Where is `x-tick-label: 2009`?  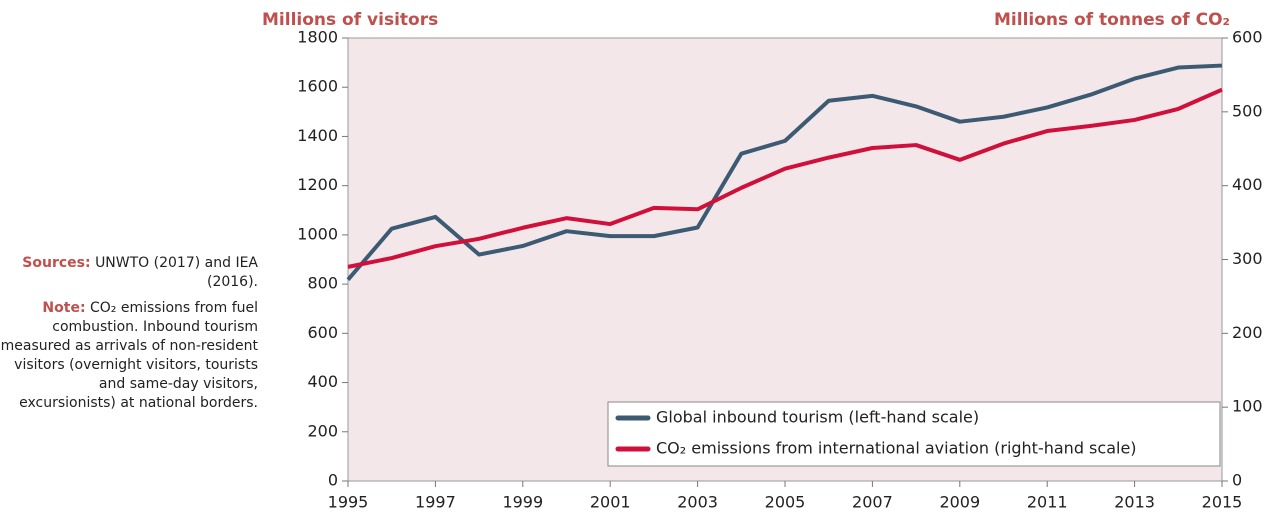 x-tick-label: 2009 is located at coordinates (959, 502).